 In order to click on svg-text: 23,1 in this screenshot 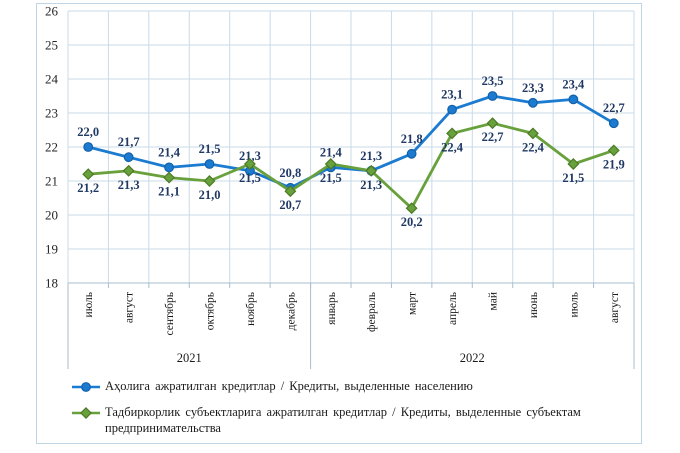, I will do `click(452, 95)`.